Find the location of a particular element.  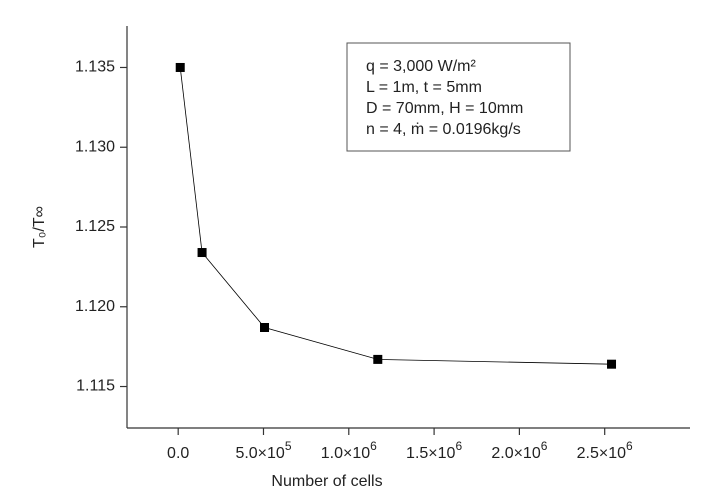

y-axis-label: T₀/T∞ is located at coordinates (39, 227).